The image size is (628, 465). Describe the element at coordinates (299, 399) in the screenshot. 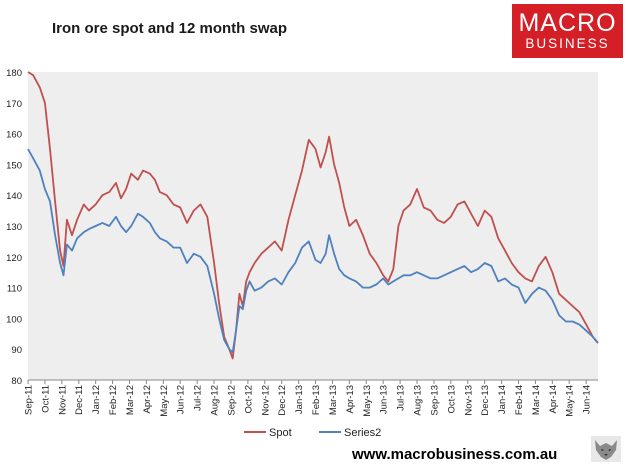

I see `x-tick-label: Jan-13` at that location.